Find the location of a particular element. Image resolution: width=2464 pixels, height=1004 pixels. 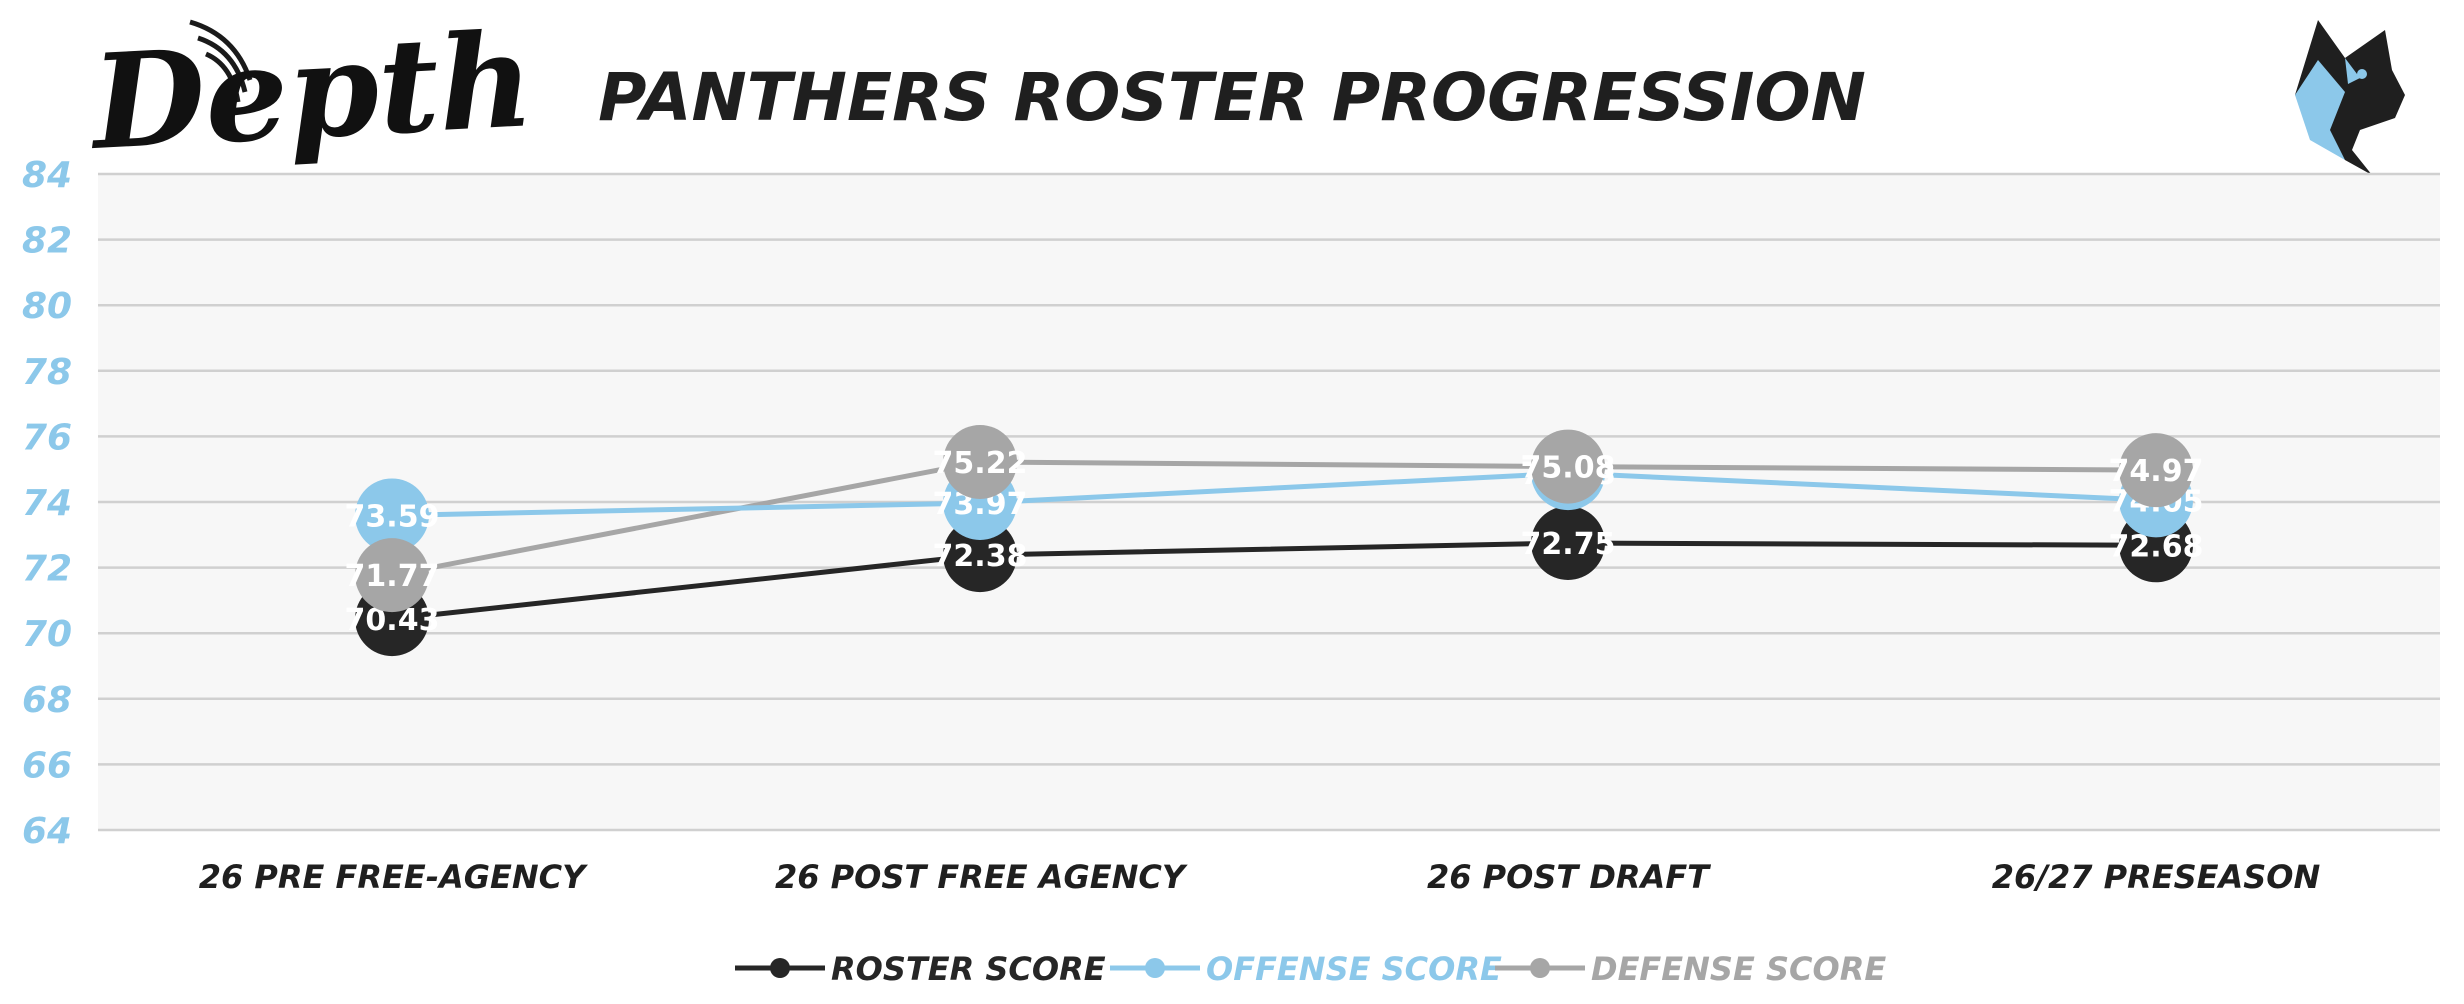

legend: ROSTER SCORE OFFENSE SCORE DEFENSE SCORE is located at coordinates (1310, 969).